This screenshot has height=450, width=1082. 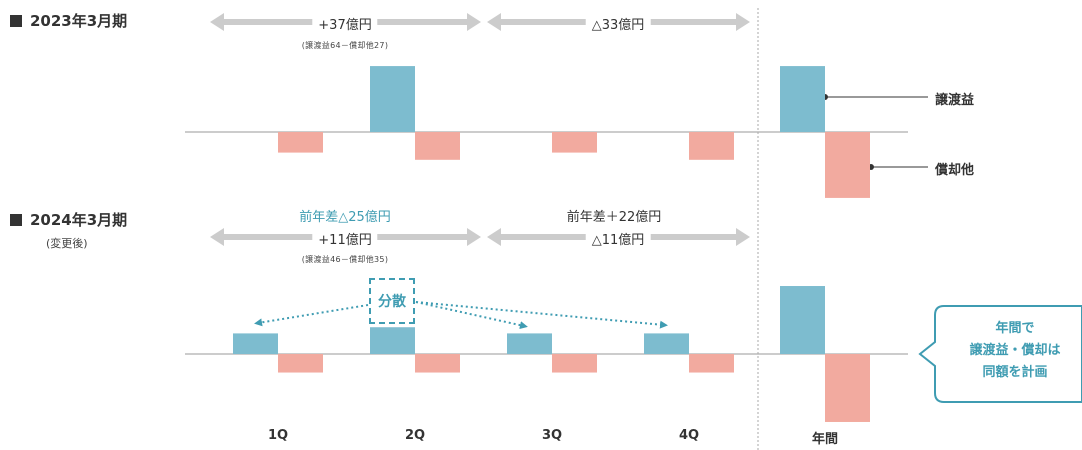 What do you see at coordinates (802, 320) in the screenshot?
I see `bar-2024-gain-年間` at bounding box center [802, 320].